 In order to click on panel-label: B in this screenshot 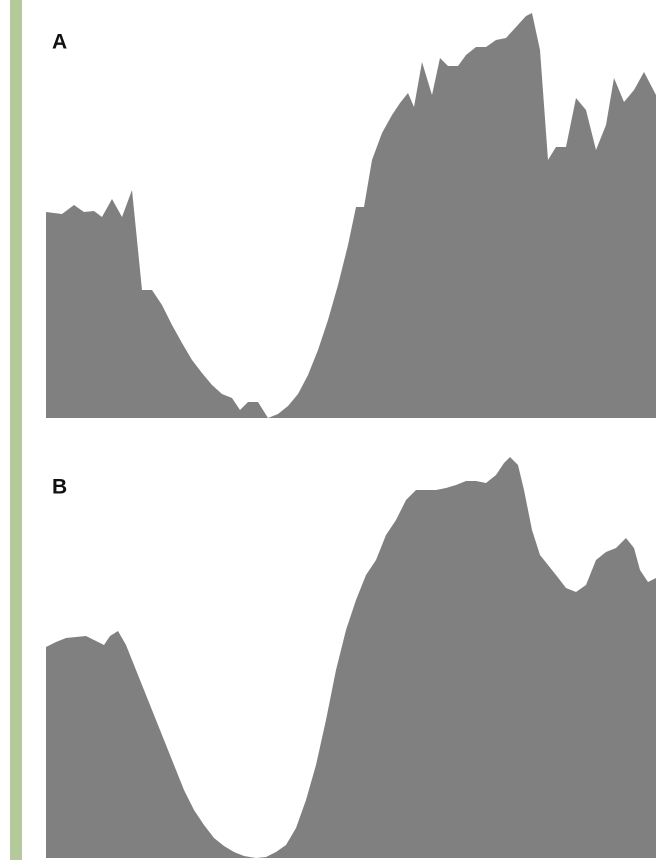, I will do `click(59, 487)`.